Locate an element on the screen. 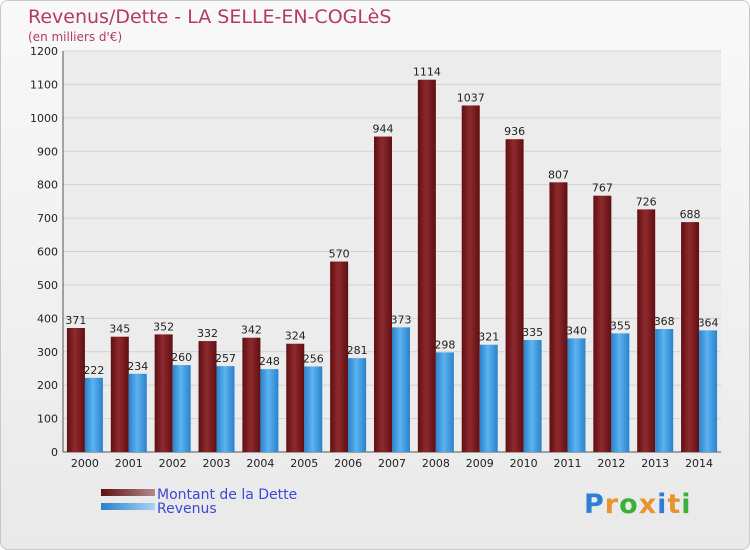  proxiti-logo: Proxiti is located at coordinates (638, 504).